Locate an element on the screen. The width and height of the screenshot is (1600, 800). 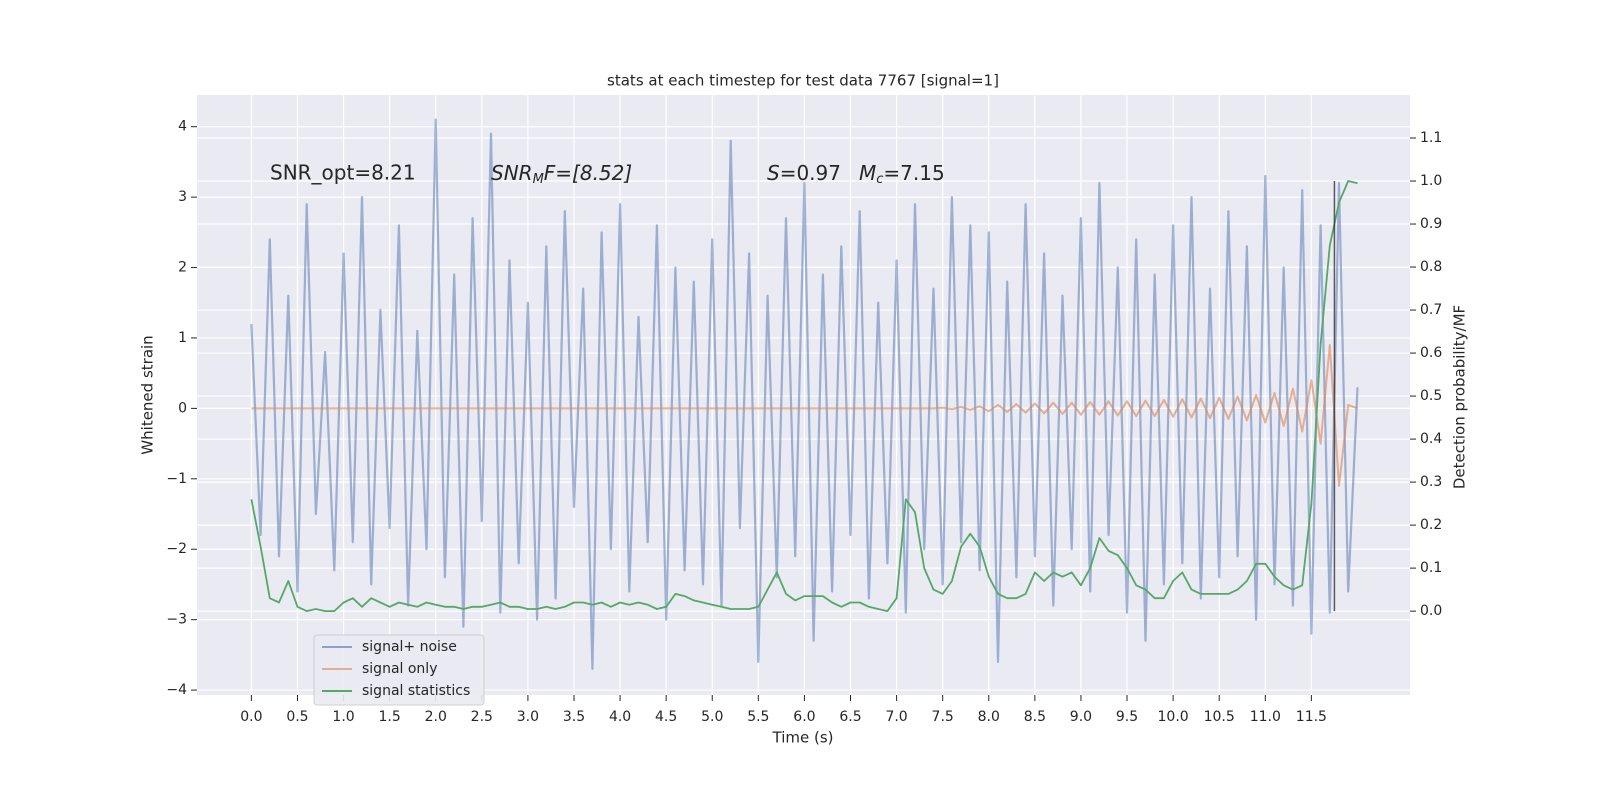
x-tick-label: 1.0 is located at coordinates (343, 717).